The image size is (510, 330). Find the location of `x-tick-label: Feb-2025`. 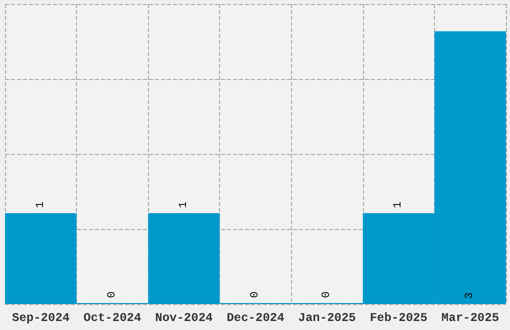

x-tick-label: Feb-2025 is located at coordinates (399, 318).